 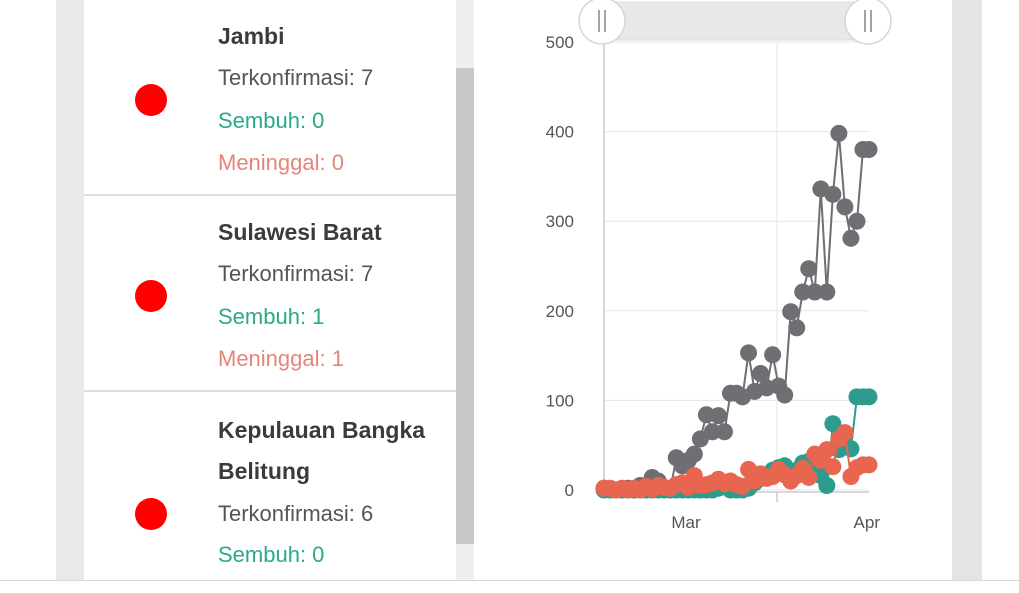 I want to click on range-slider-right-handle, so click(x=868, y=22).